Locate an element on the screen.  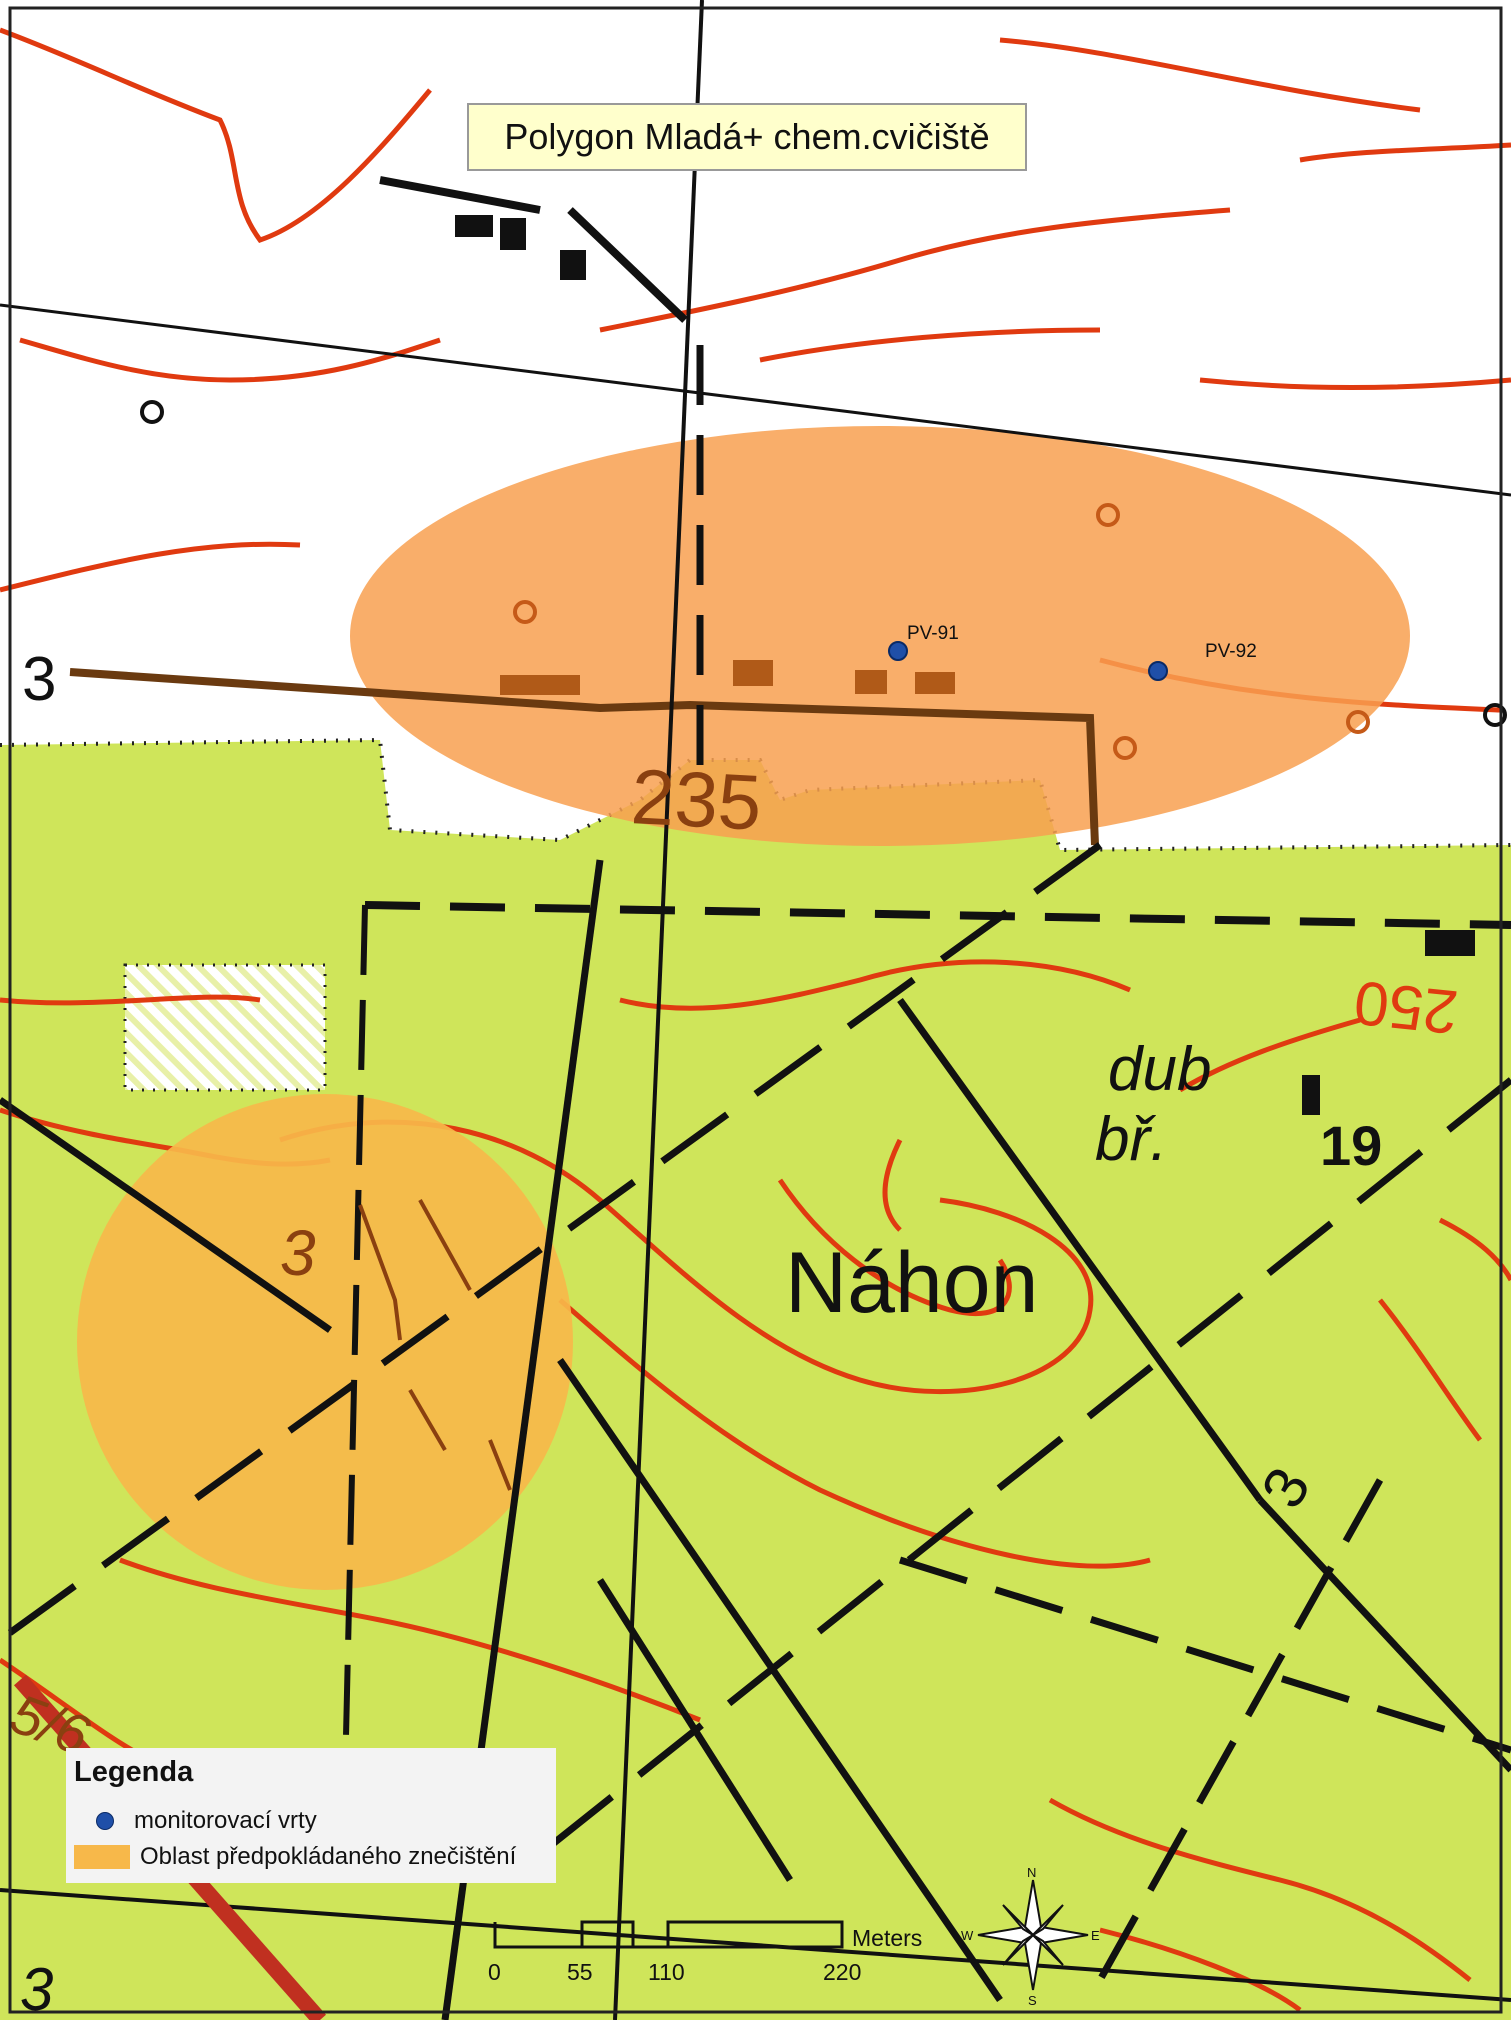
symbol-circles is located at coordinates (941, 631).